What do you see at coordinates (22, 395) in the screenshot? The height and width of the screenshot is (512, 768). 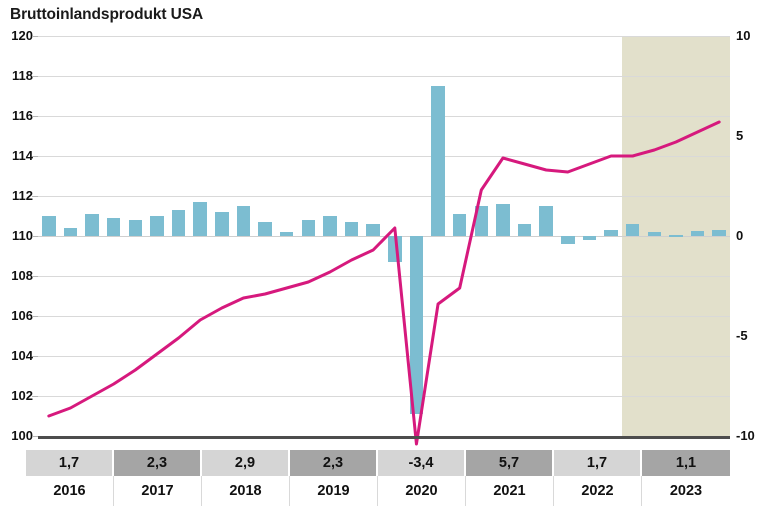 I see `y-axis-left-tick: 102` at bounding box center [22, 395].